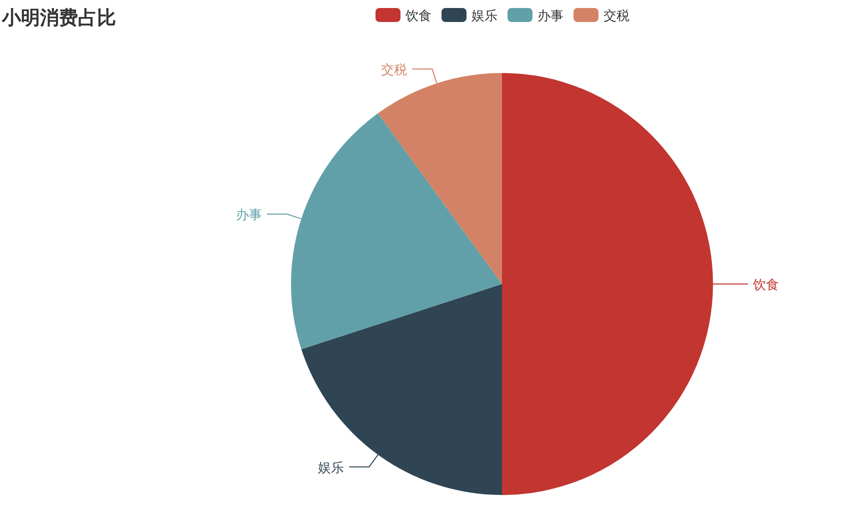 The width and height of the screenshot is (855, 523). I want to click on slice-label: 办事, so click(249, 216).